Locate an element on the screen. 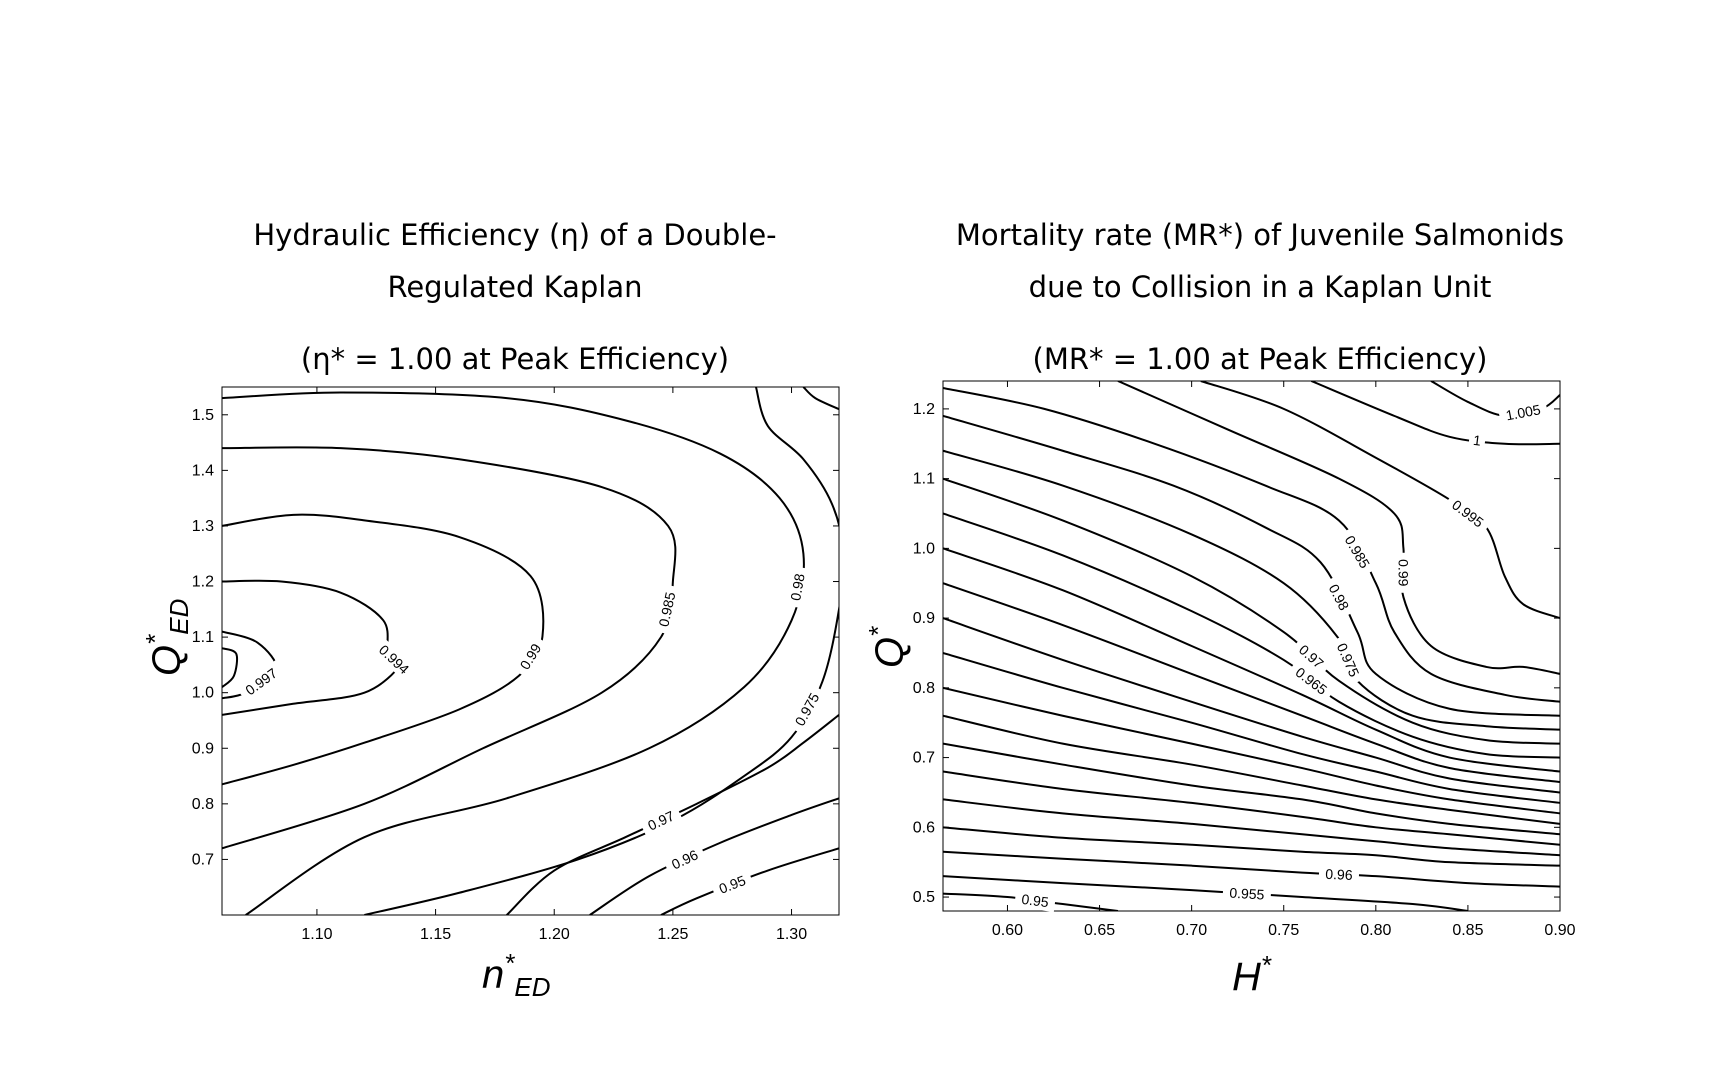 This screenshot has width=1709, height=1085. right-x-tick-label: 0.65 is located at coordinates (1099, 930).